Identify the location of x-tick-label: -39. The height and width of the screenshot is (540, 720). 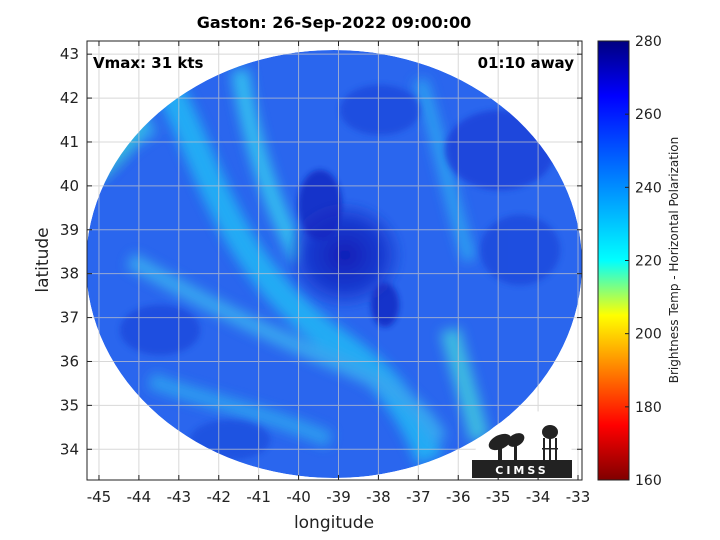
(338, 497).